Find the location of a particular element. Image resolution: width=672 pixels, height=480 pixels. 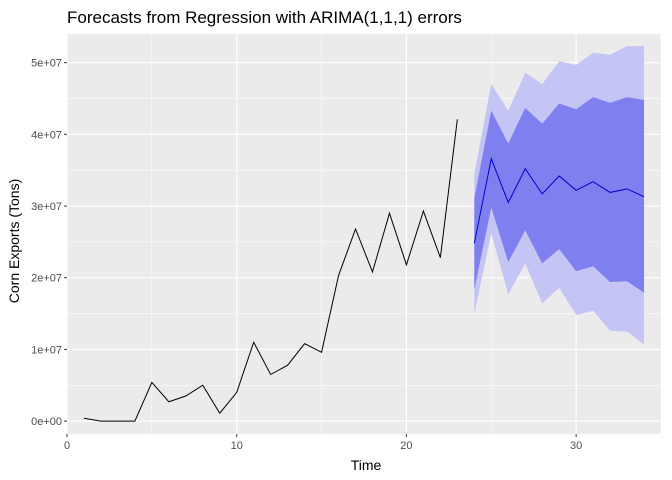

x-tick-label: 10 is located at coordinates (237, 446).